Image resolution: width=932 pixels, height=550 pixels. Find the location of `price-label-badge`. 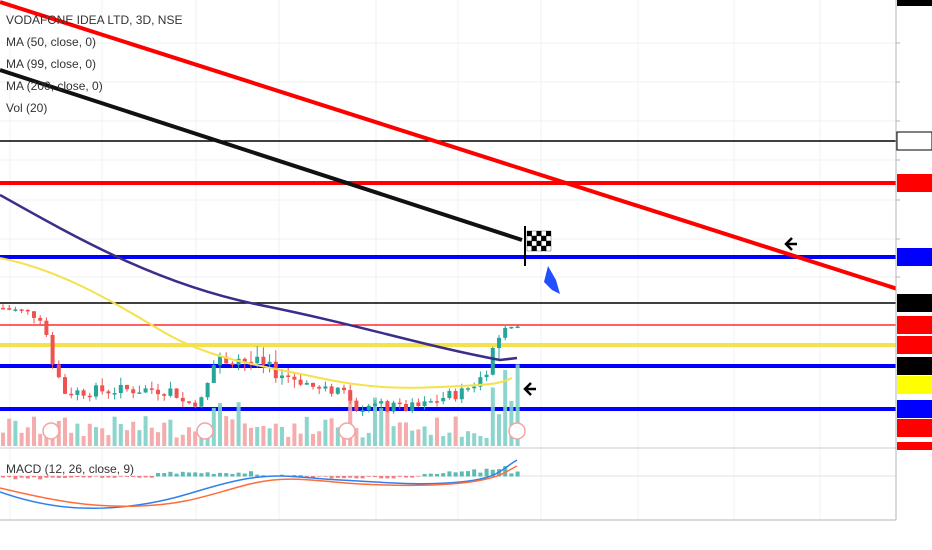

price-label-badge is located at coordinates (914, 385).